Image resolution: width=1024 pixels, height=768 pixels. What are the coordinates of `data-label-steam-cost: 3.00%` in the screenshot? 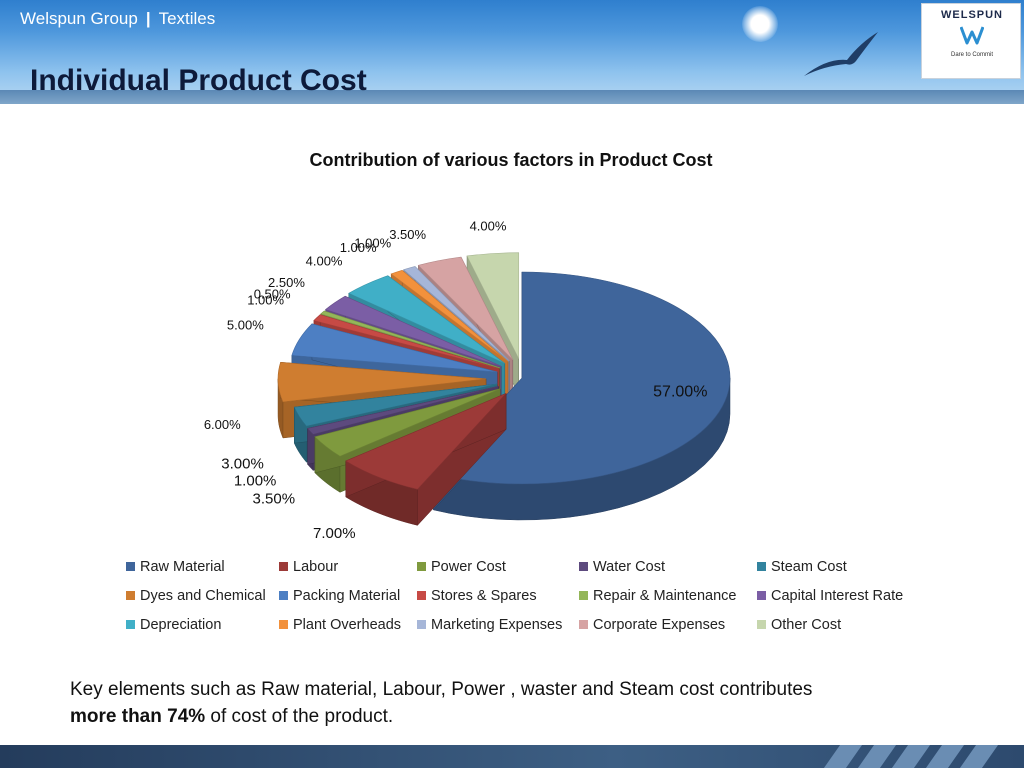 It's located at (242, 464).